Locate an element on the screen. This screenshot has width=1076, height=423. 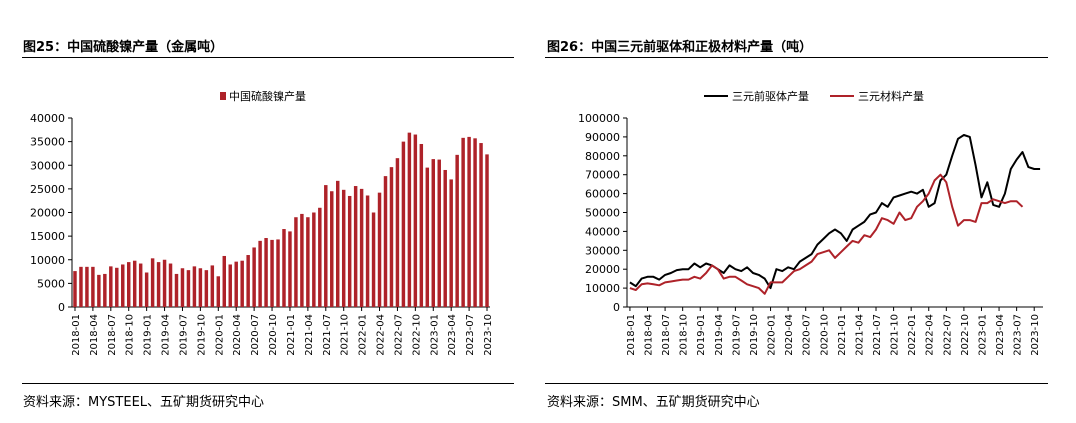
y-tick-label: 50000 is located at coordinates (602, 213).